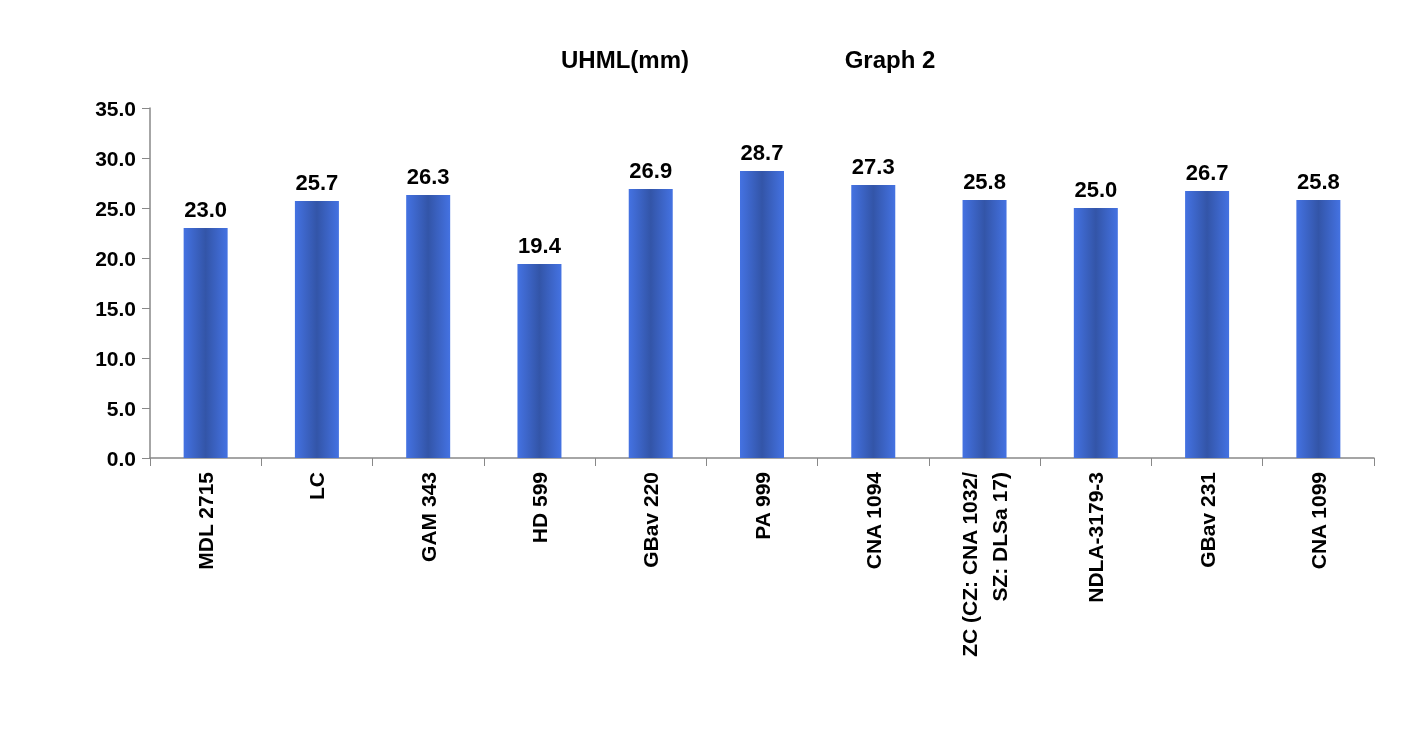 This screenshot has height=741, width=1422. I want to click on x-tick-label: GBav 231, so click(1207, 519).